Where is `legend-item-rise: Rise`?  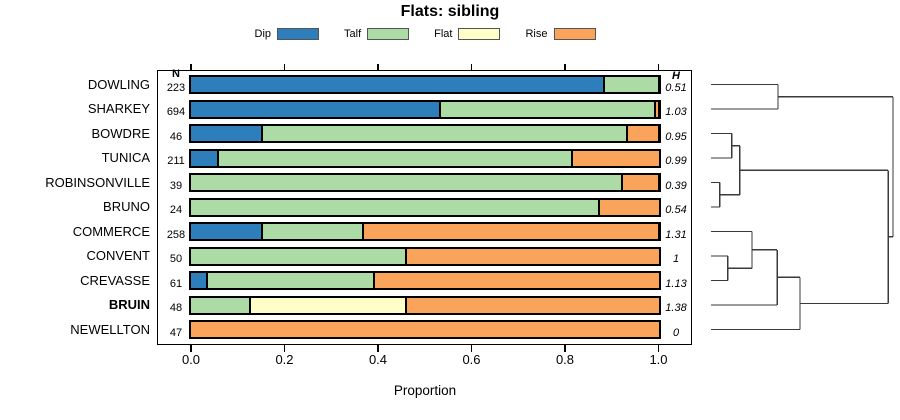 legend-item-rise: Rise is located at coordinates (560, 33).